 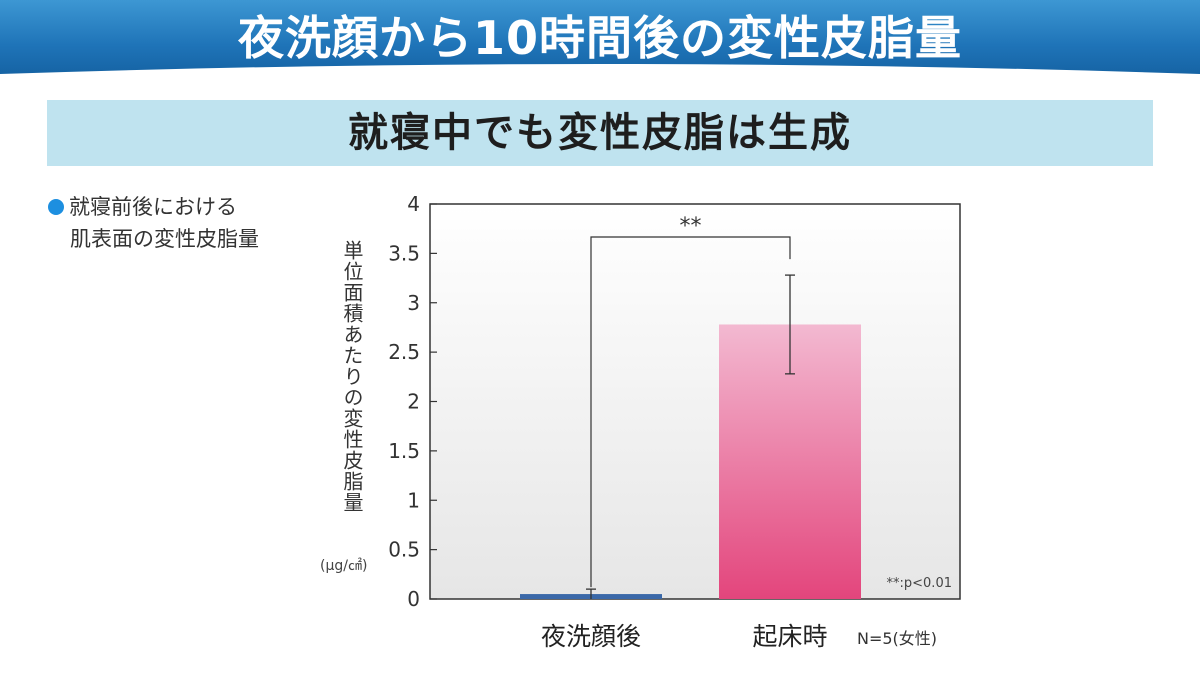 What do you see at coordinates (404, 352) in the screenshot?
I see `y-tick-label: 2.5` at bounding box center [404, 352].